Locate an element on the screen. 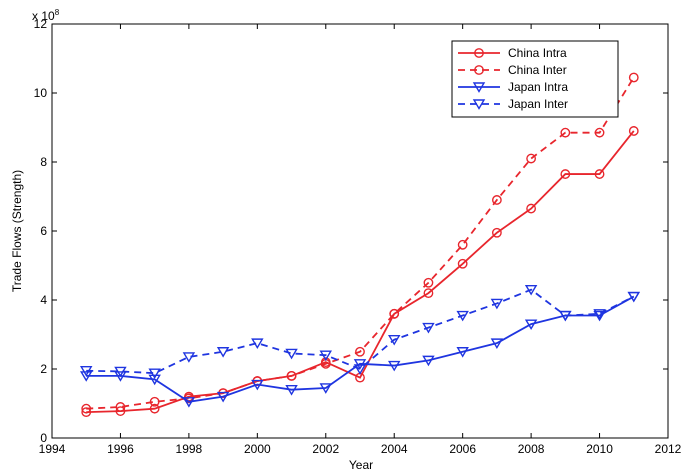  legend-entry: Japan Intra is located at coordinates (513, 87).